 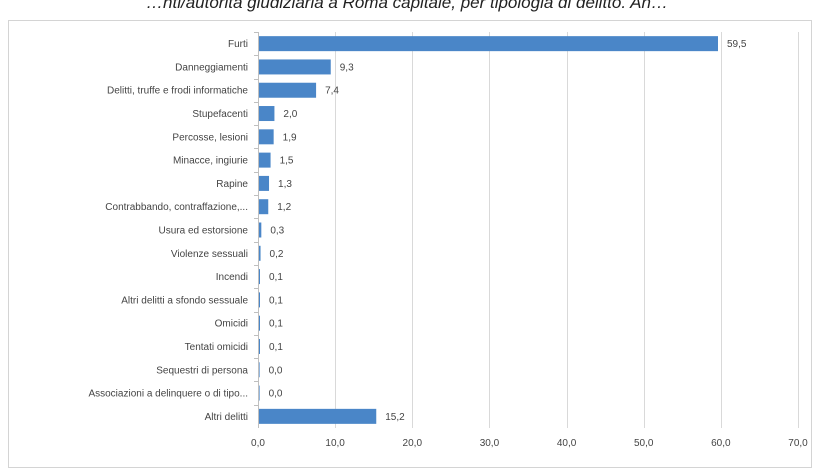 I want to click on data-label: 2,0, so click(x=290, y=114).